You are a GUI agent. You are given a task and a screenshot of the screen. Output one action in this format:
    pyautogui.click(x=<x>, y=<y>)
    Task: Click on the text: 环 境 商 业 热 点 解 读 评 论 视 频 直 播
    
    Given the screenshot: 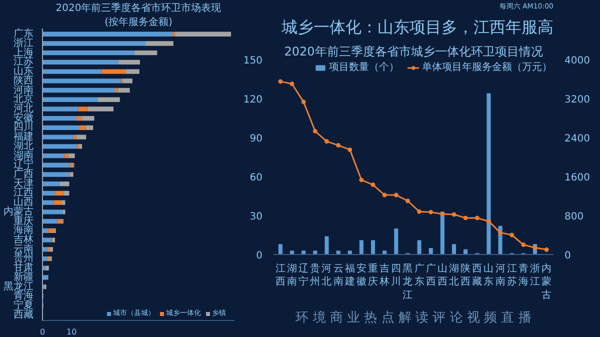 What is the action you would take?
    pyautogui.click(x=414, y=318)
    